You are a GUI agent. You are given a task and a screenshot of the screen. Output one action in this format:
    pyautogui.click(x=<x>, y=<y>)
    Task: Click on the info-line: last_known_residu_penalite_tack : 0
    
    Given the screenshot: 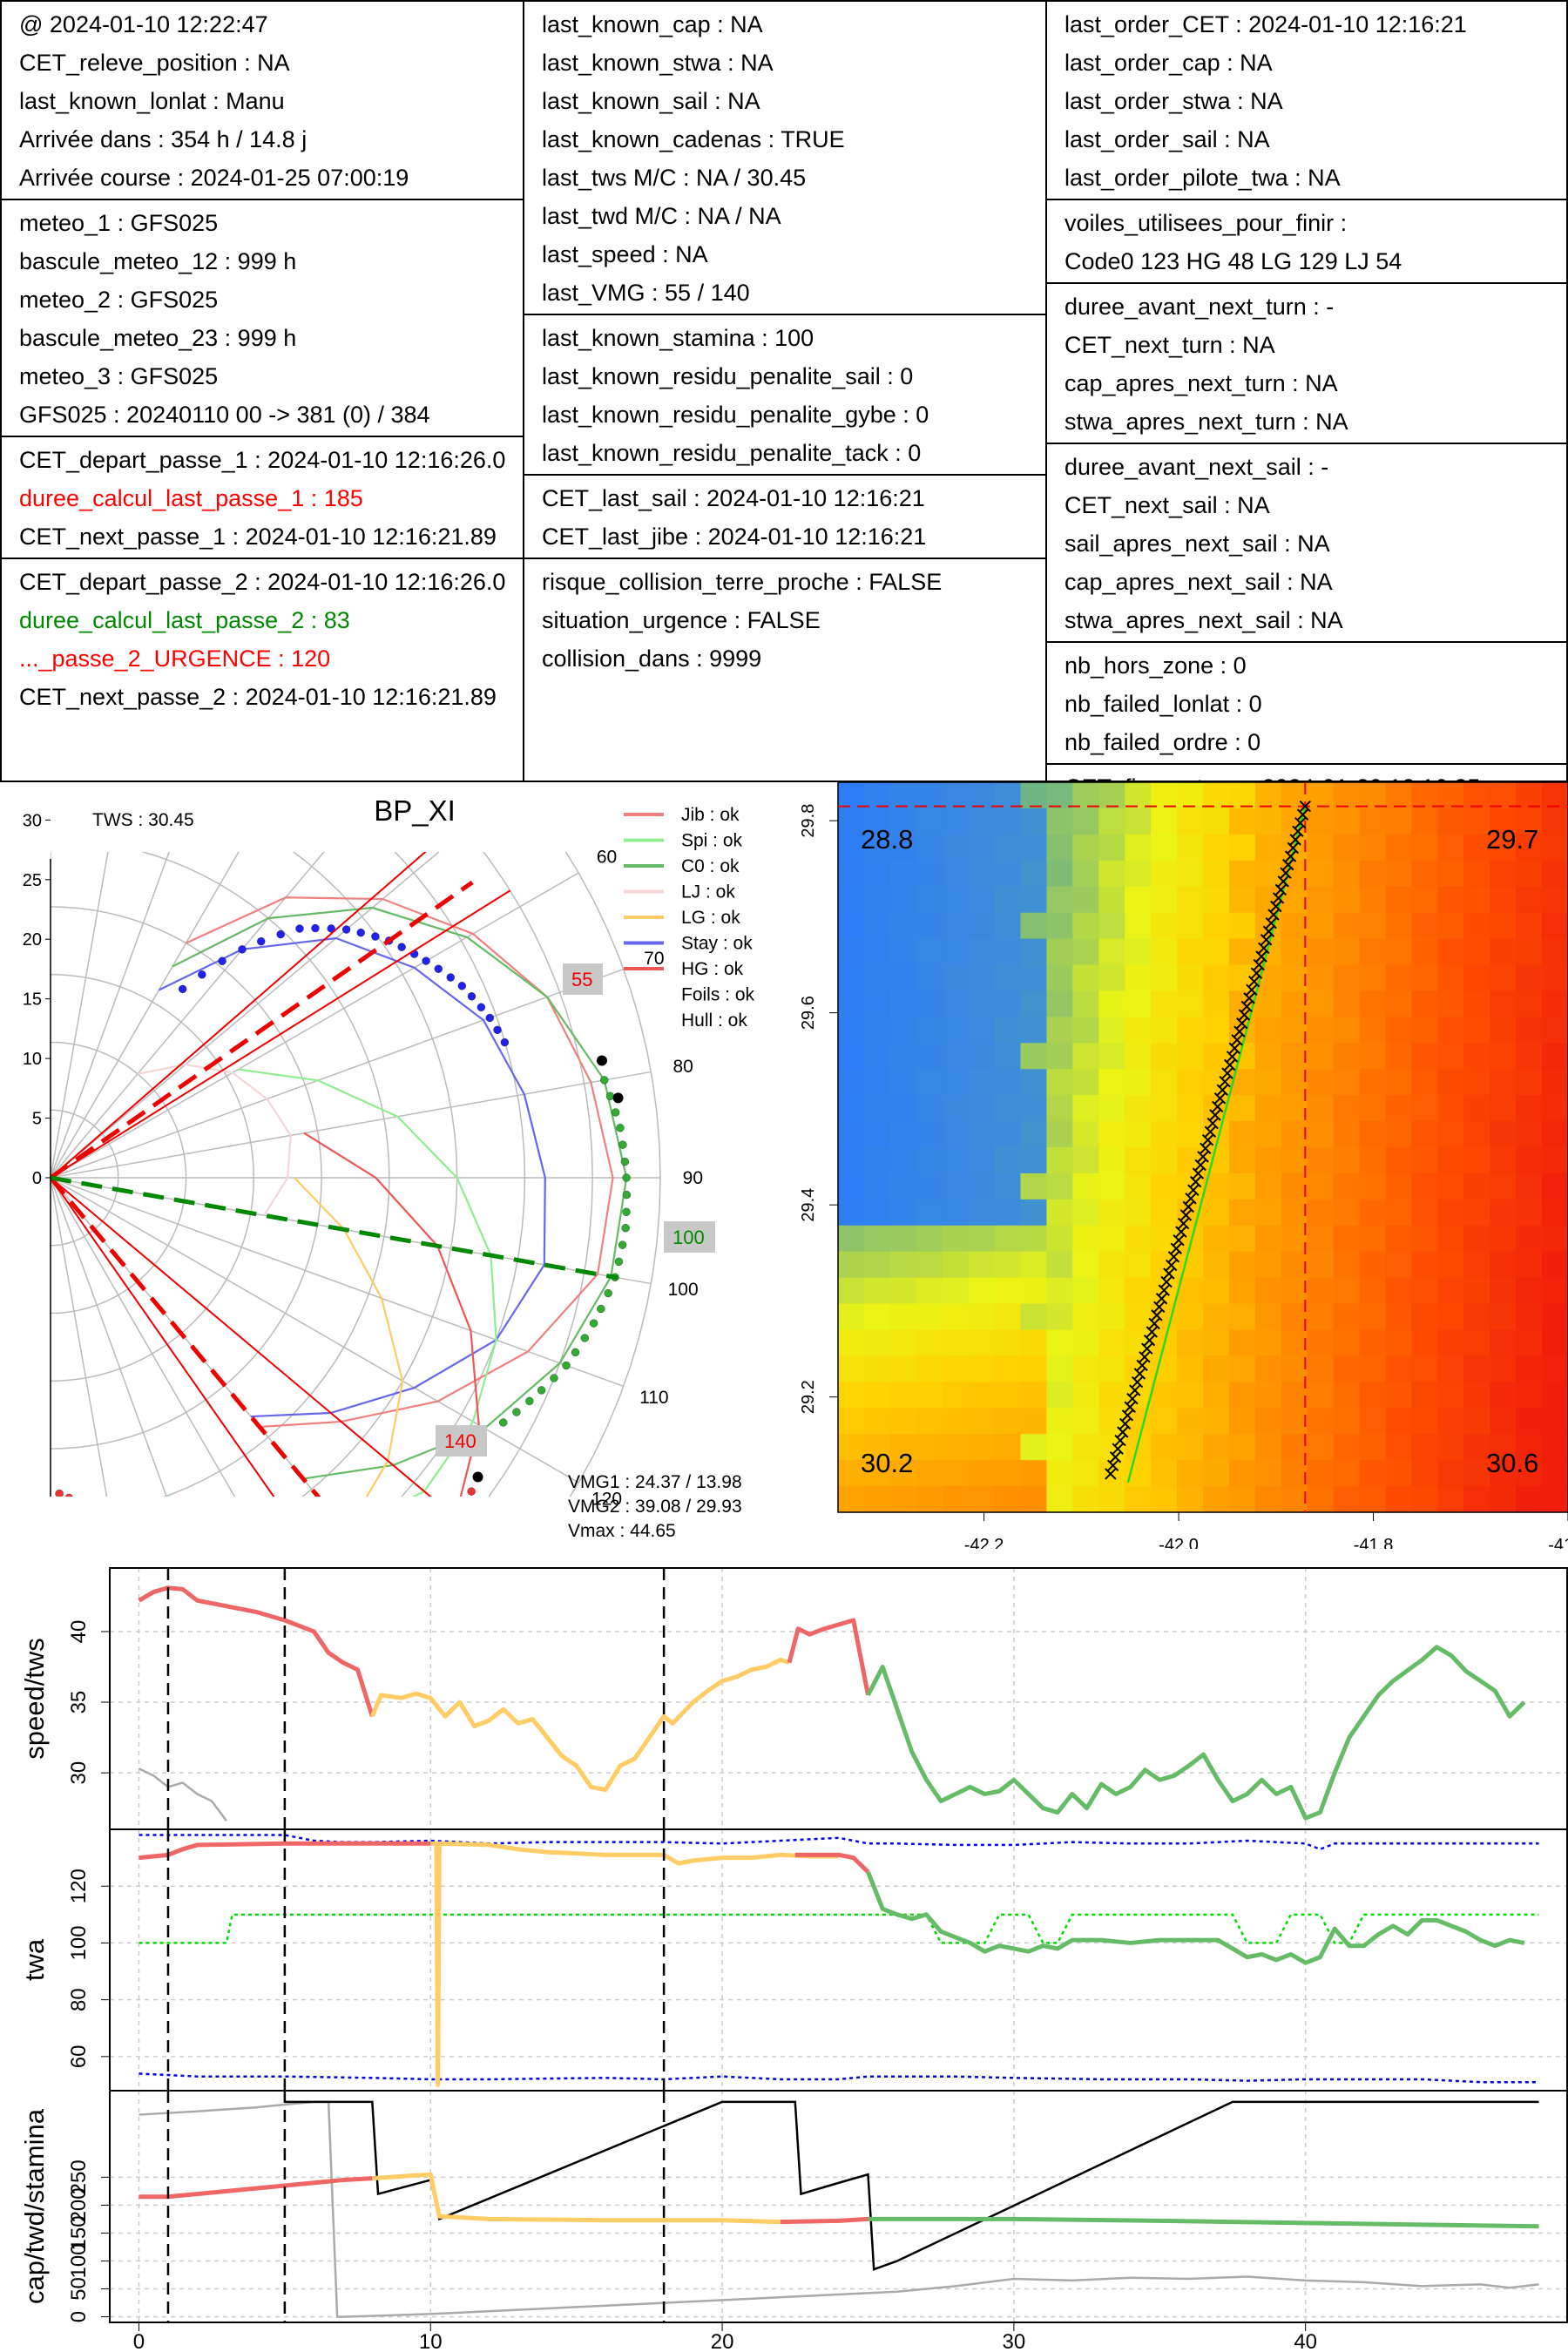 What is the action you would take?
    pyautogui.click(x=732, y=453)
    